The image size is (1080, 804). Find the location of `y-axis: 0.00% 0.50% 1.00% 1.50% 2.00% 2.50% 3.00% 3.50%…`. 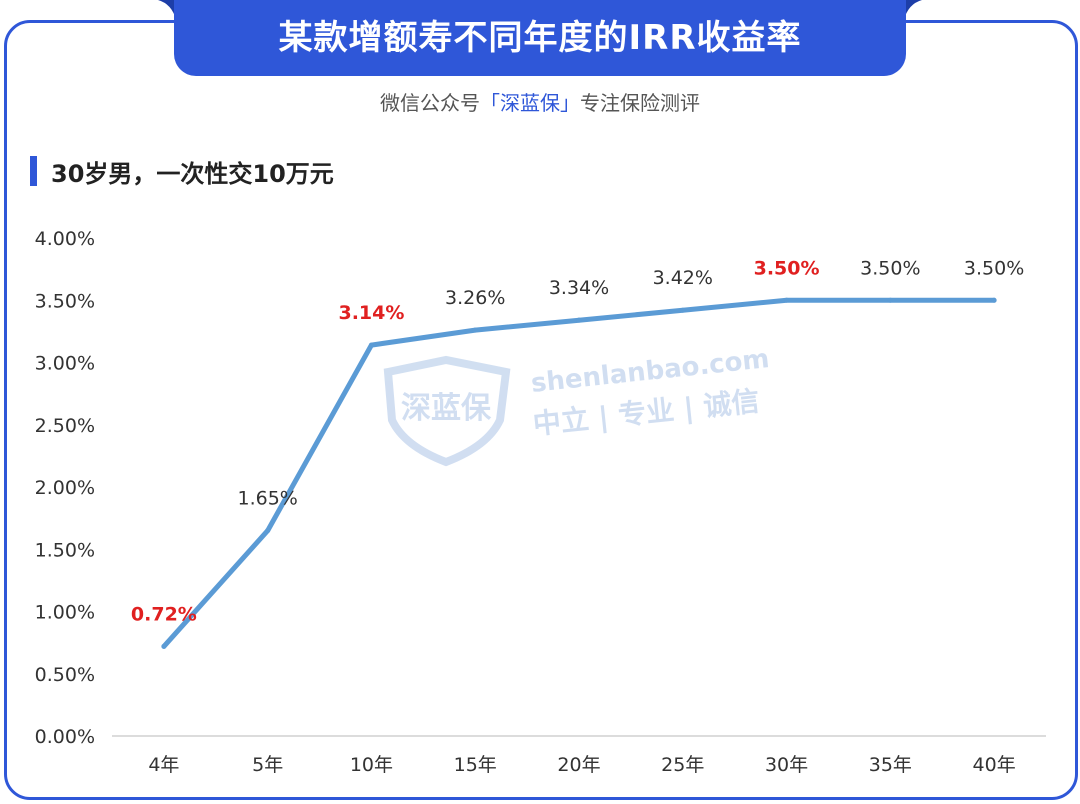

y-axis: 0.00% 0.50% 1.00% 1.50% 2.00% 2.50% 3.00% 3.50%… is located at coordinates (65, 488).